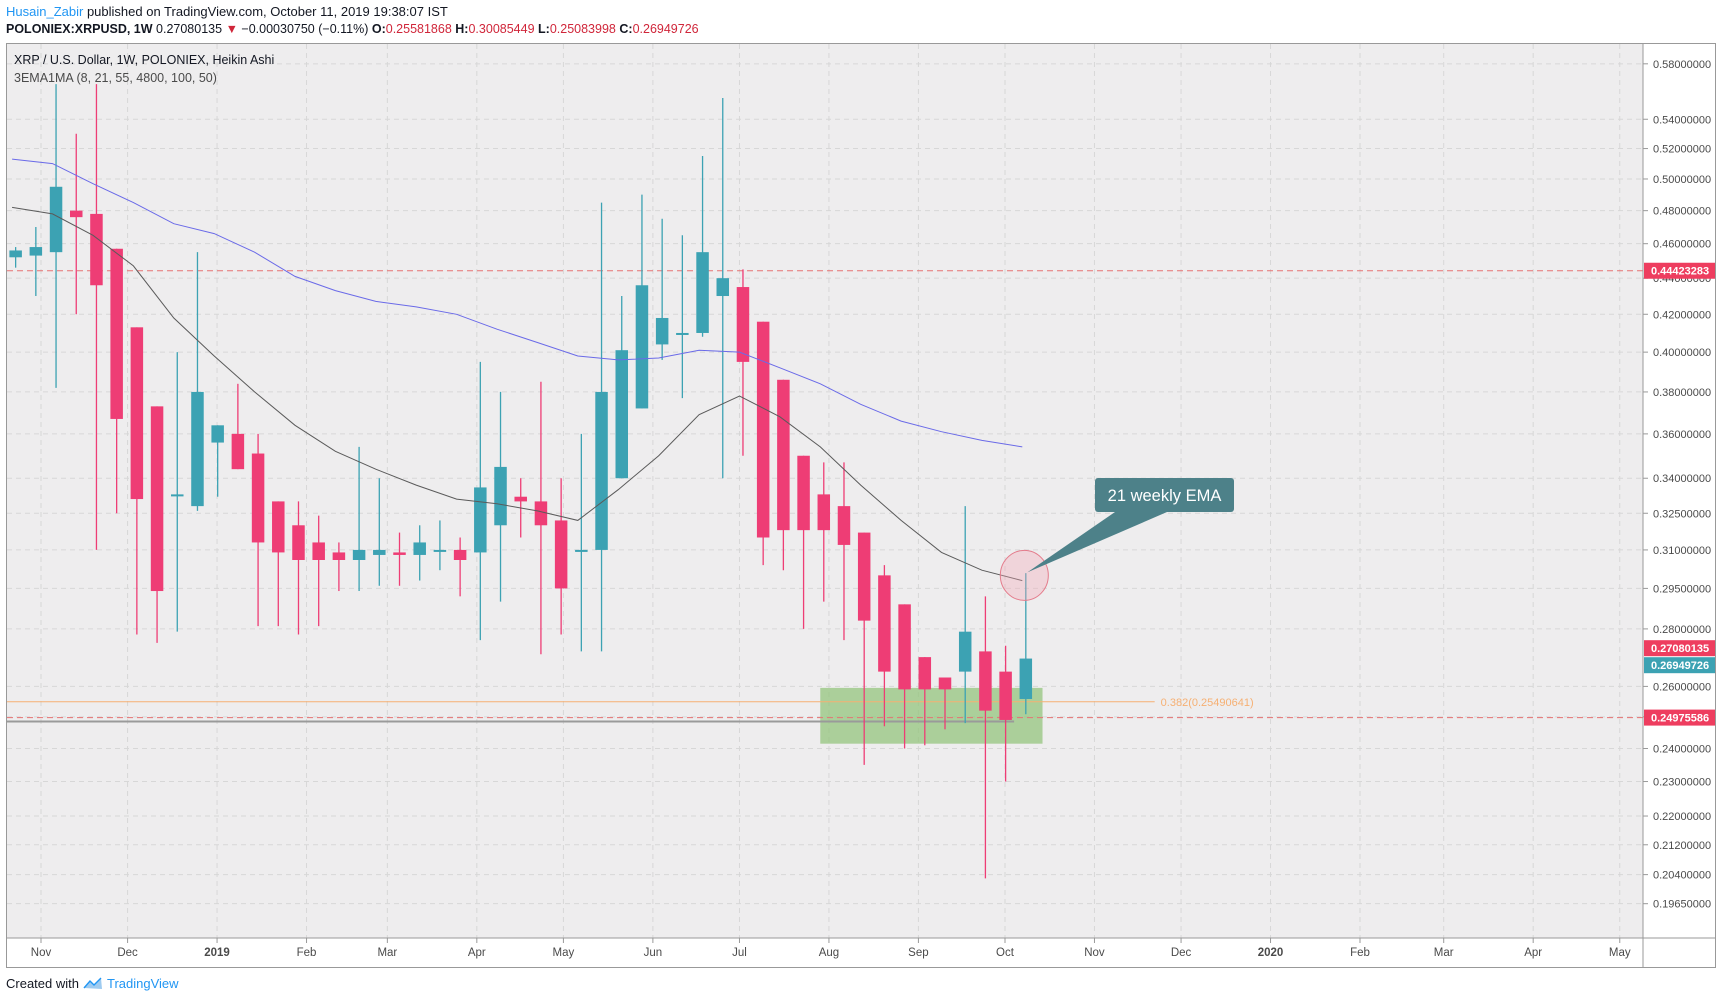  Describe the element at coordinates (1682, 315) in the screenshot. I see `y-tick-label: 0.42000000` at that location.